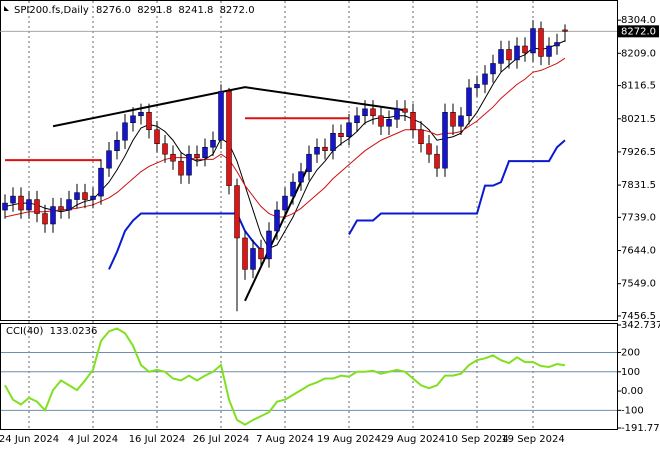 The image size is (660, 450). Describe the element at coordinates (630, 372) in the screenshot. I see `y-tick-label: 100` at that location.